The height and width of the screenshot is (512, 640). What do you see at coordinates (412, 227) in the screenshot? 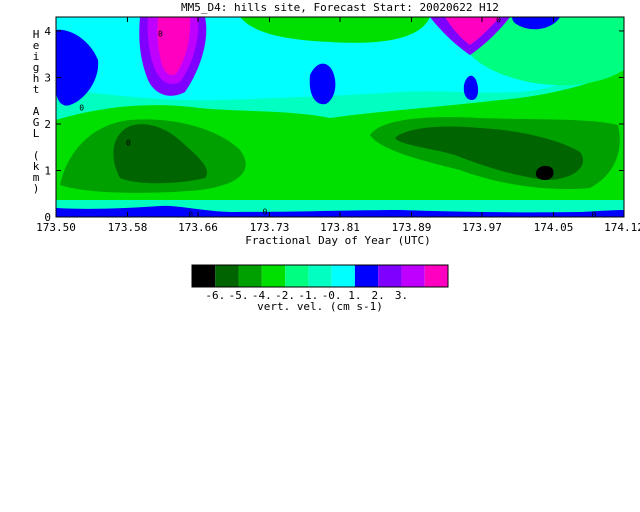
I see `x-tick-label: 173.89` at bounding box center [412, 227].